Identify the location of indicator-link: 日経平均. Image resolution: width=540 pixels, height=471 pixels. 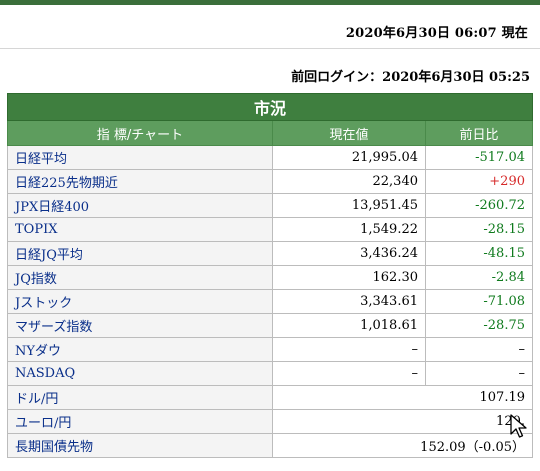
(140, 157).